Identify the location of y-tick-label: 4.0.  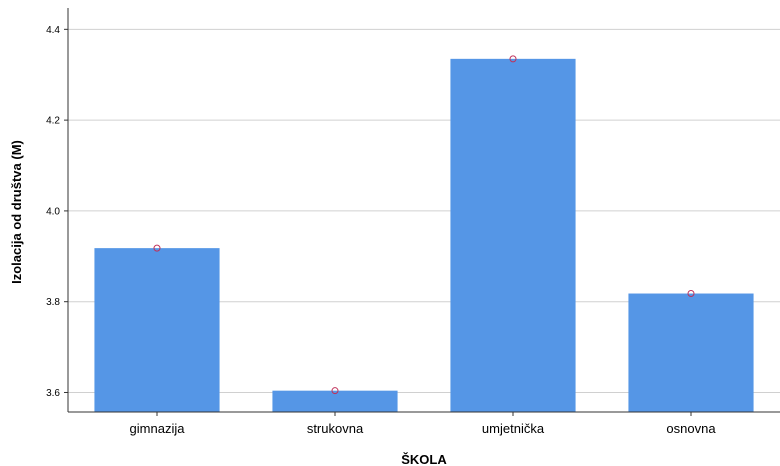
(53, 211).